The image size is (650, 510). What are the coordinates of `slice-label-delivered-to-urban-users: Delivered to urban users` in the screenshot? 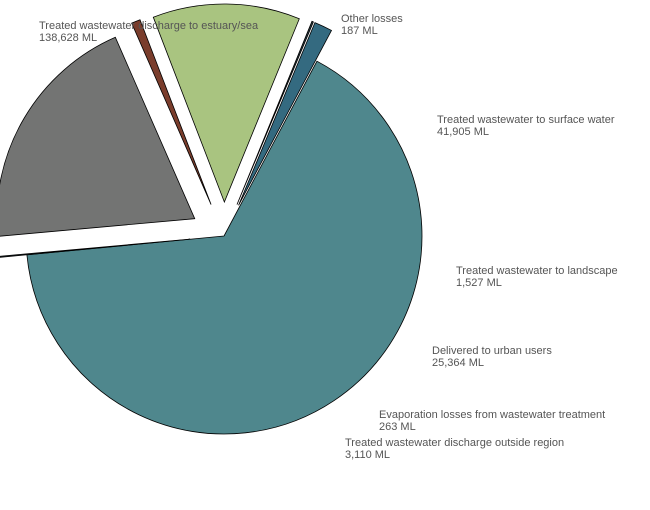 It's located at (492, 351).